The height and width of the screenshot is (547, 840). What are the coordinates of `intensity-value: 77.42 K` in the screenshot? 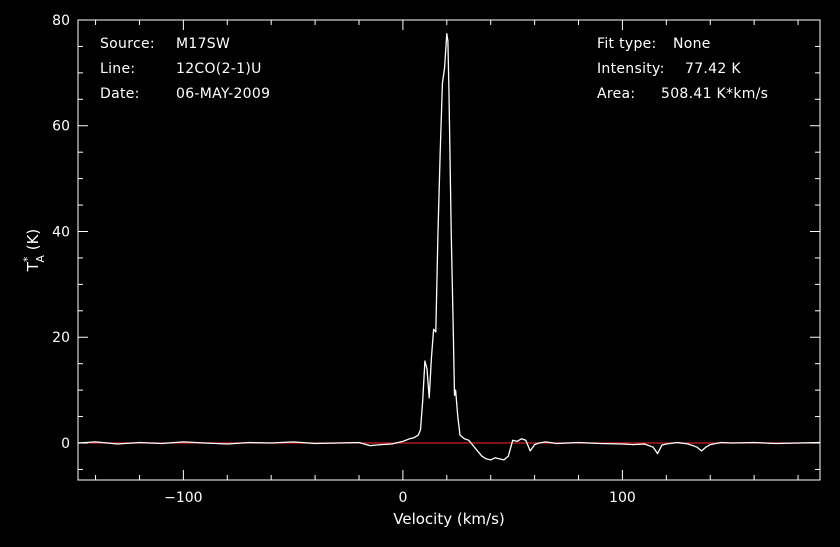 It's located at (713, 69).